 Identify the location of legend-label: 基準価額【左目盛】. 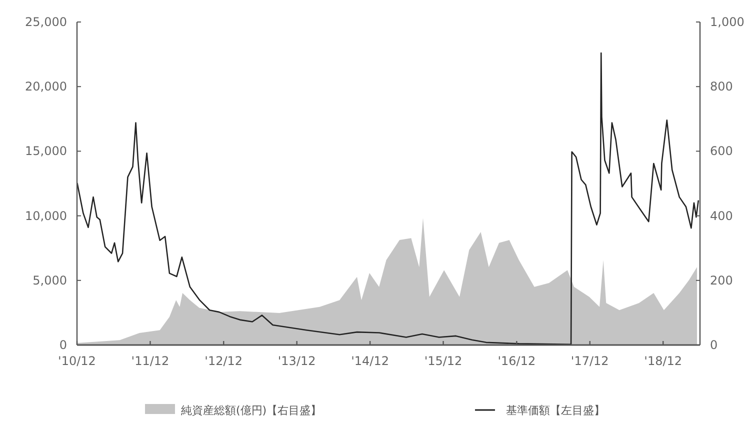
(555, 410).